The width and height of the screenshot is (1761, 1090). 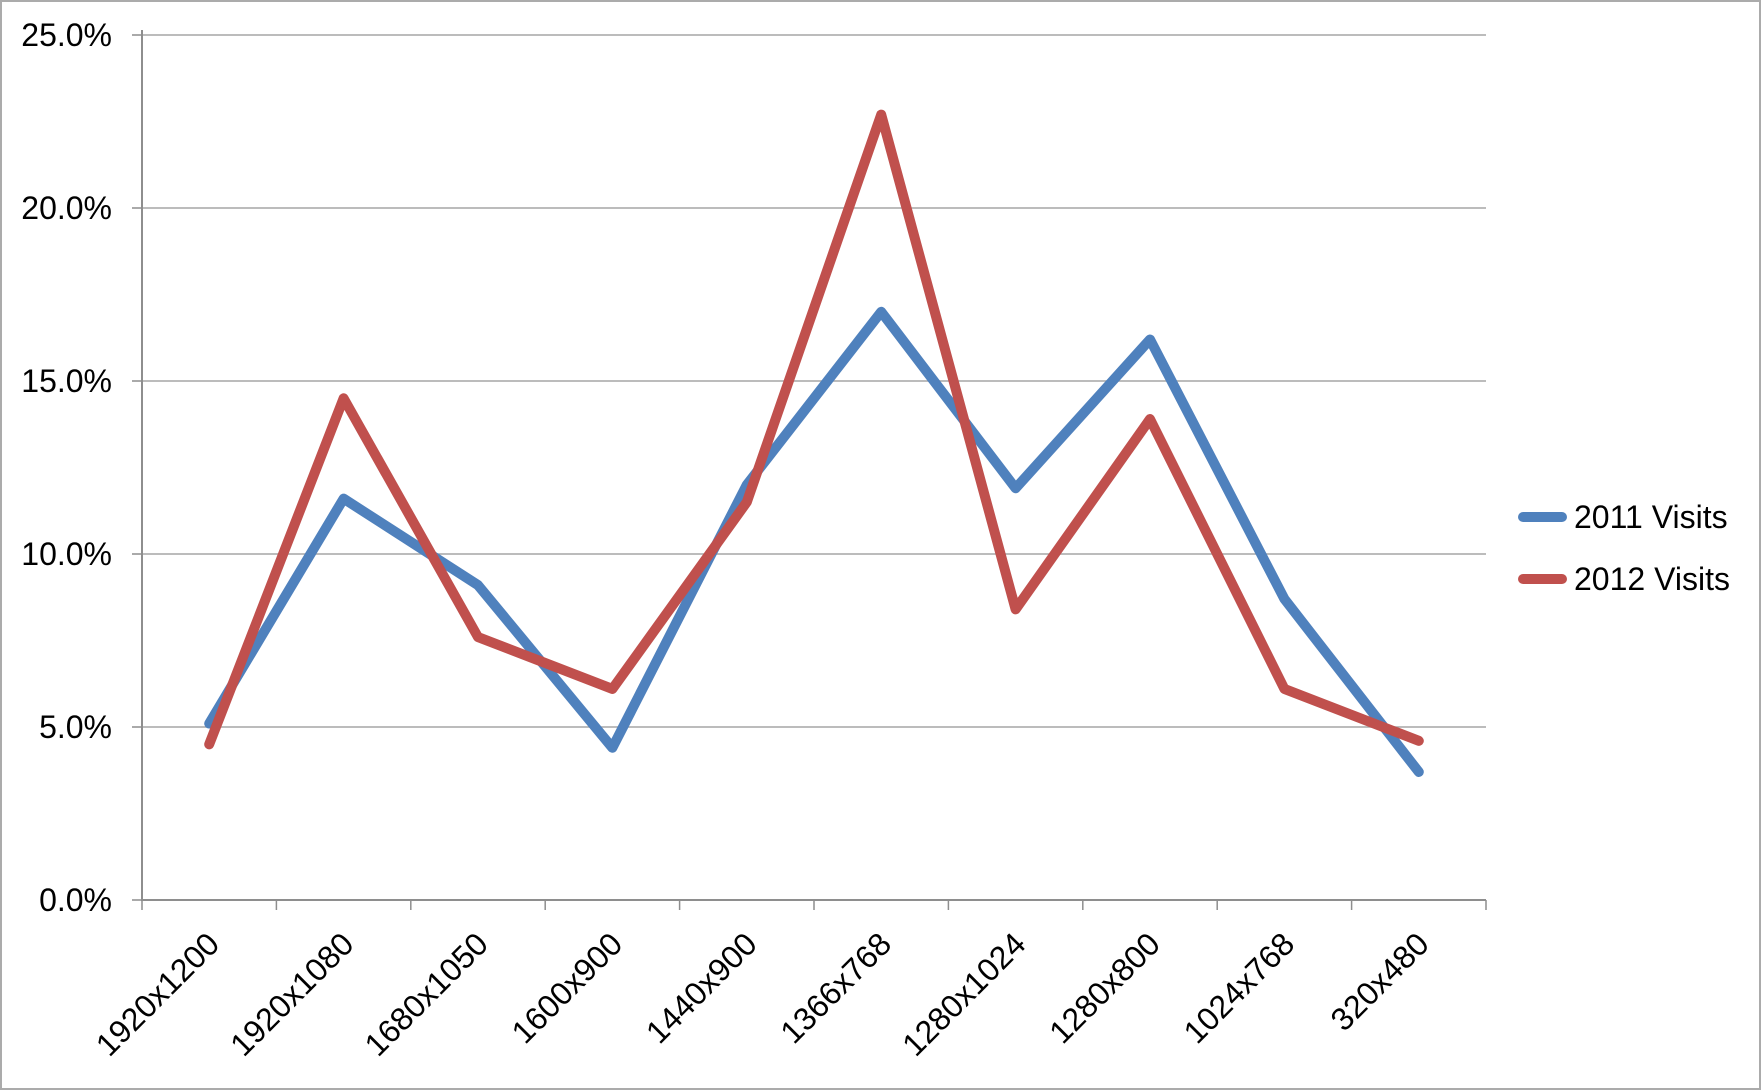 What do you see at coordinates (1651, 516) in the screenshot?
I see `legend-label-2011-visits: 2011 Visits` at bounding box center [1651, 516].